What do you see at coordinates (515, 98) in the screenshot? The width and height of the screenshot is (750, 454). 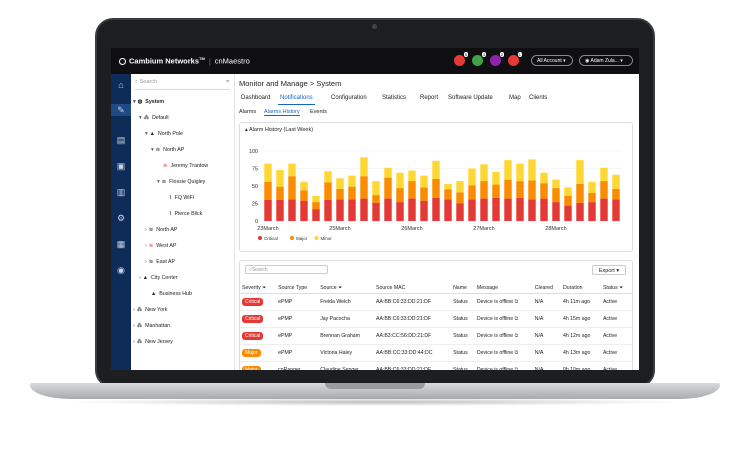 I see `tab-map: Map` at bounding box center [515, 98].